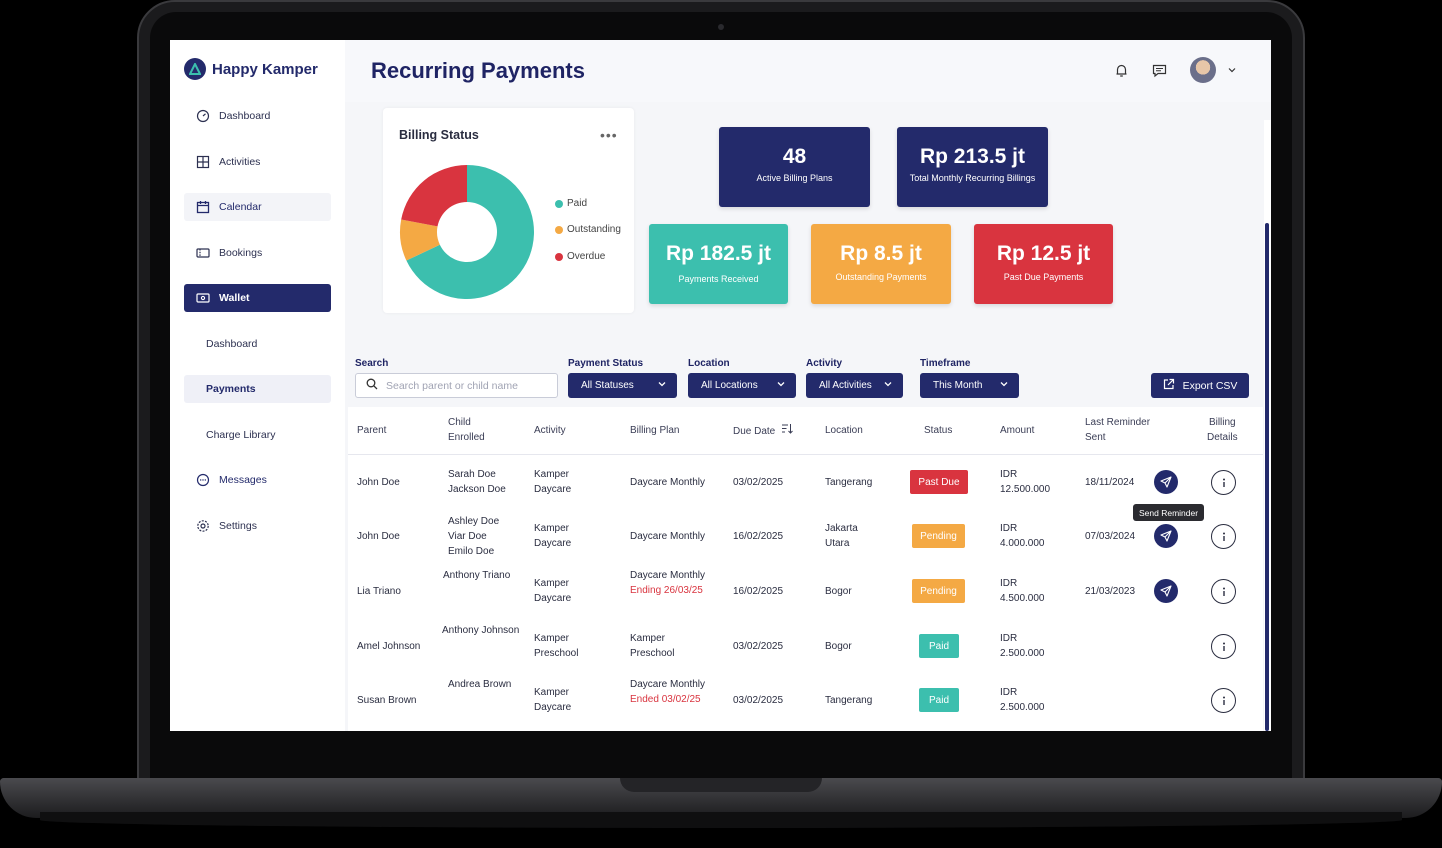  Describe the element at coordinates (372, 430) in the screenshot. I see `col-header-parent: Parent` at that location.